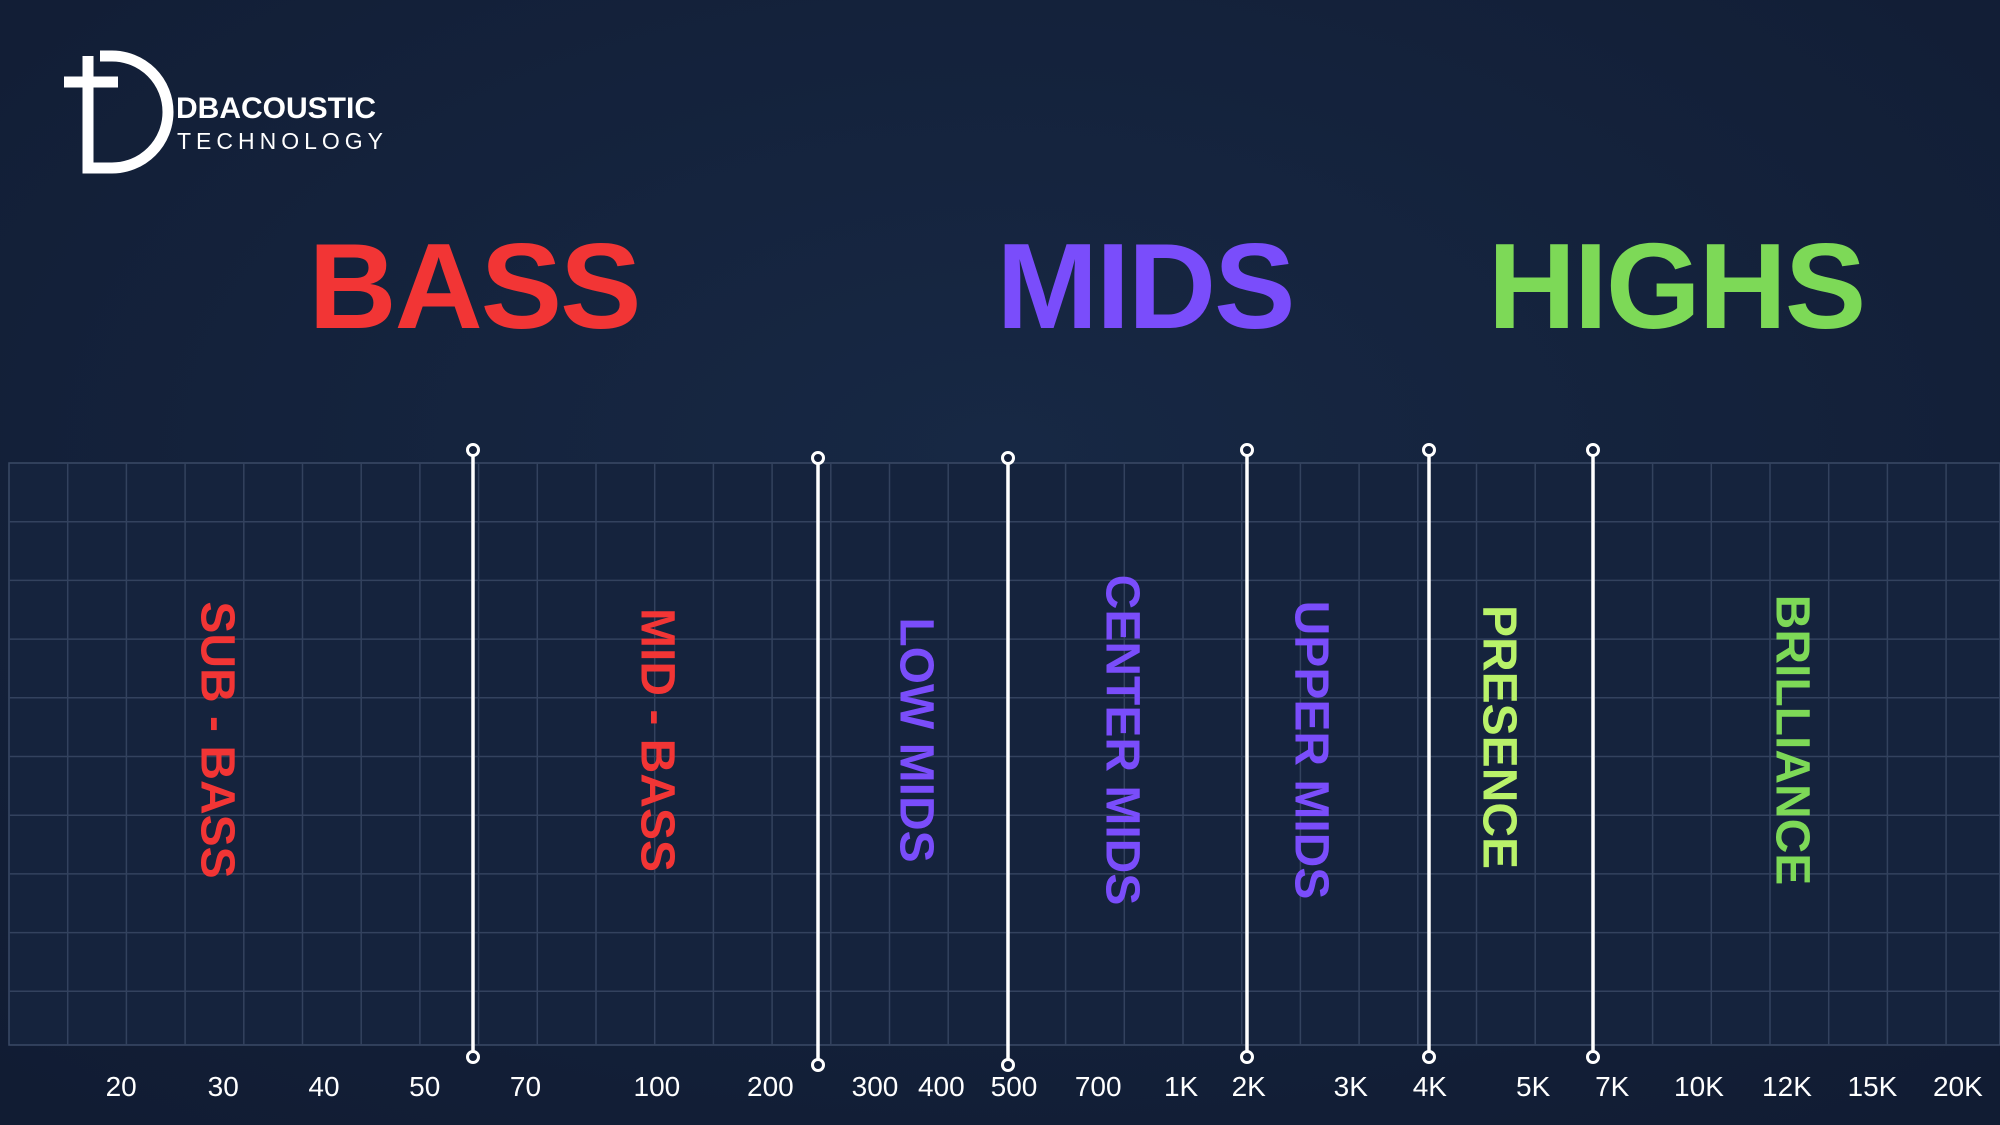 Image resolution: width=2000 pixels, height=1125 pixels. What do you see at coordinates (1792, 740) in the screenshot?
I see `band-label: BRILLIANCE` at bounding box center [1792, 740].